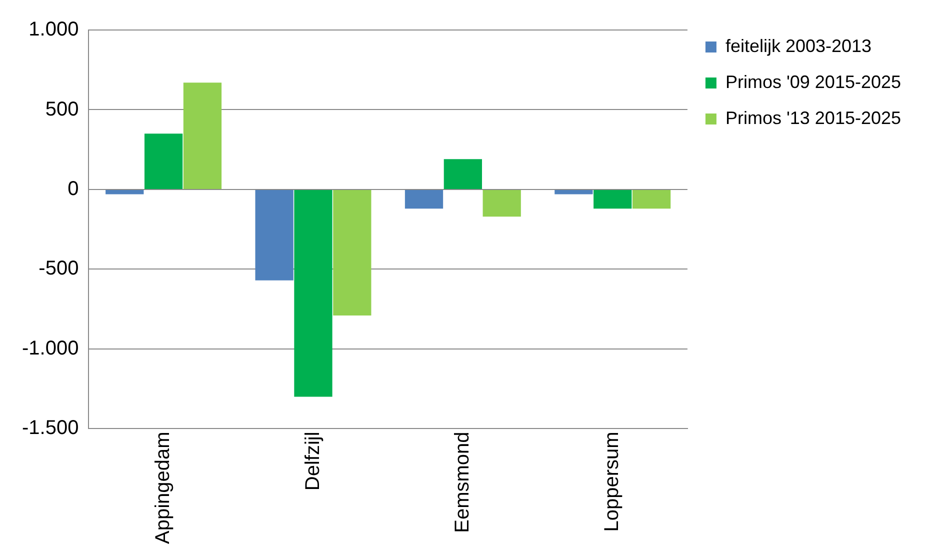 The image size is (931, 555). Describe the element at coordinates (813, 82) in the screenshot. I see `legend-label: Primos '09 2015-2025` at that location.